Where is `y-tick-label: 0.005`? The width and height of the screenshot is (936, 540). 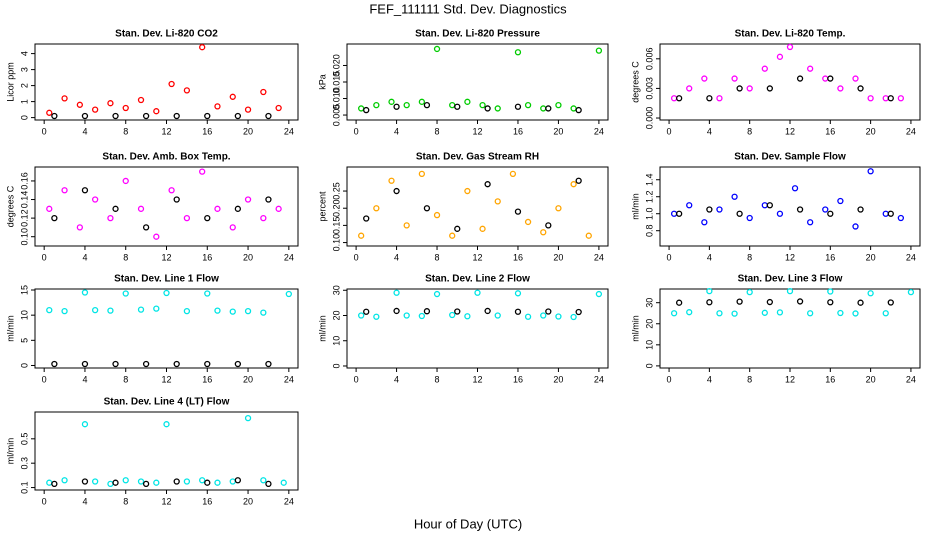
y-tick-label: 0.005 is located at coordinates (336, 115).